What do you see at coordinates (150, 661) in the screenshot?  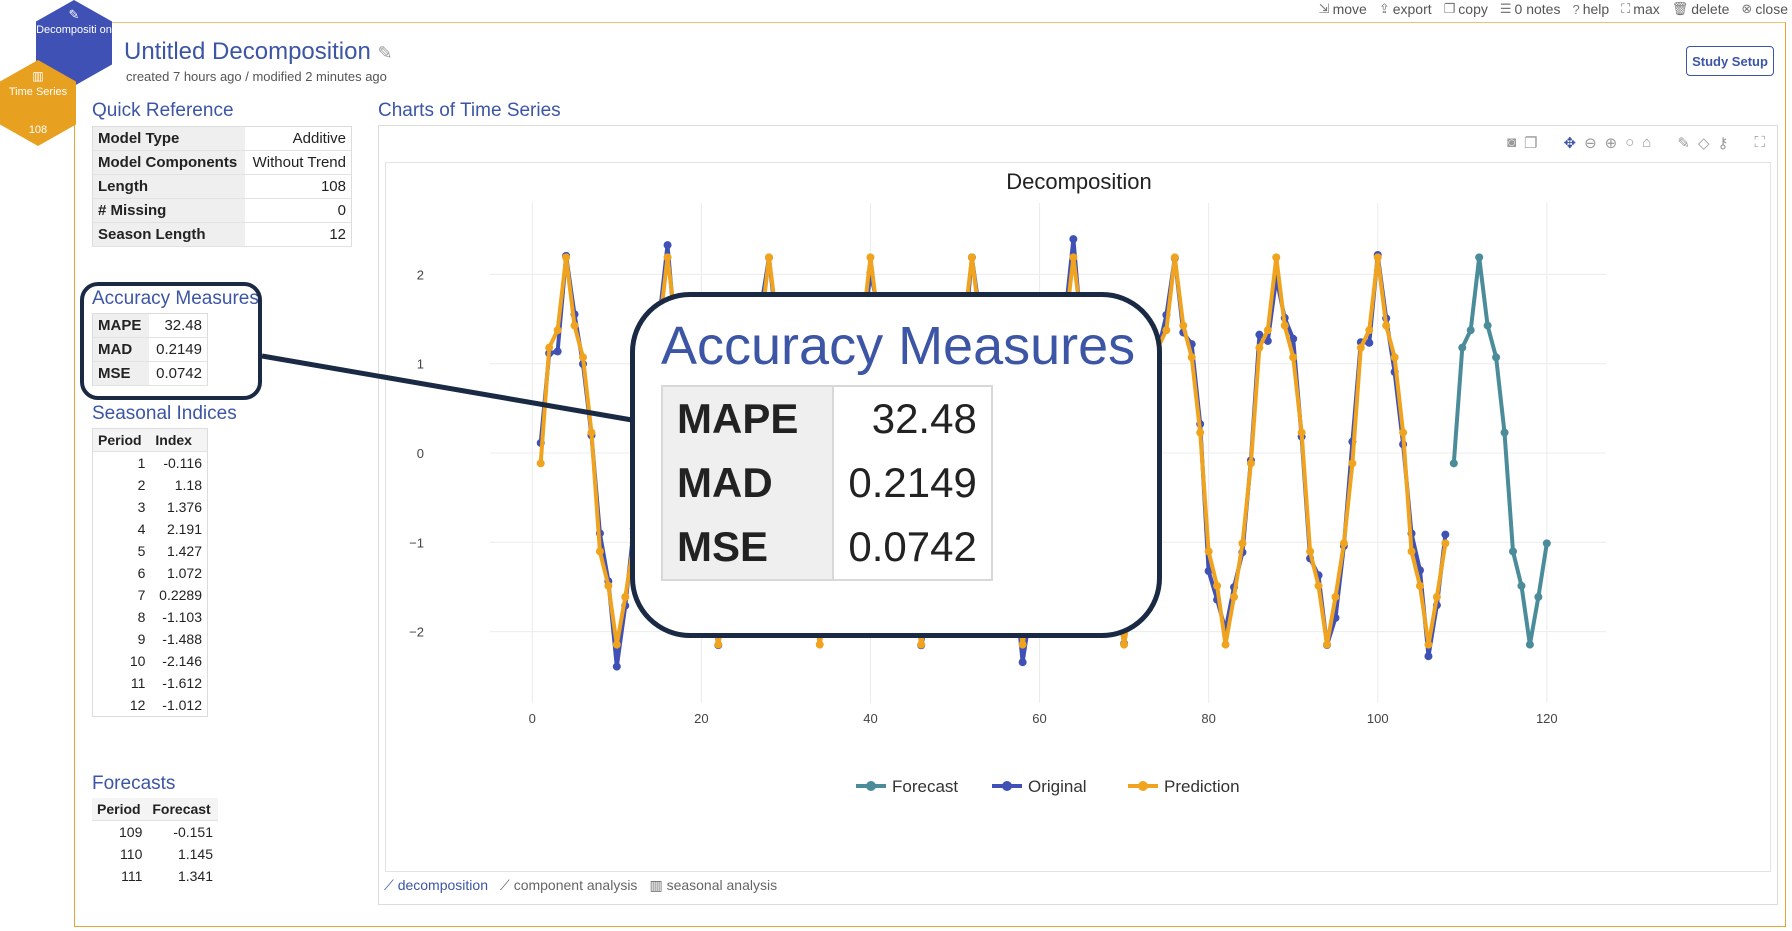 I see `table-row: 10 -2.146` at bounding box center [150, 661].